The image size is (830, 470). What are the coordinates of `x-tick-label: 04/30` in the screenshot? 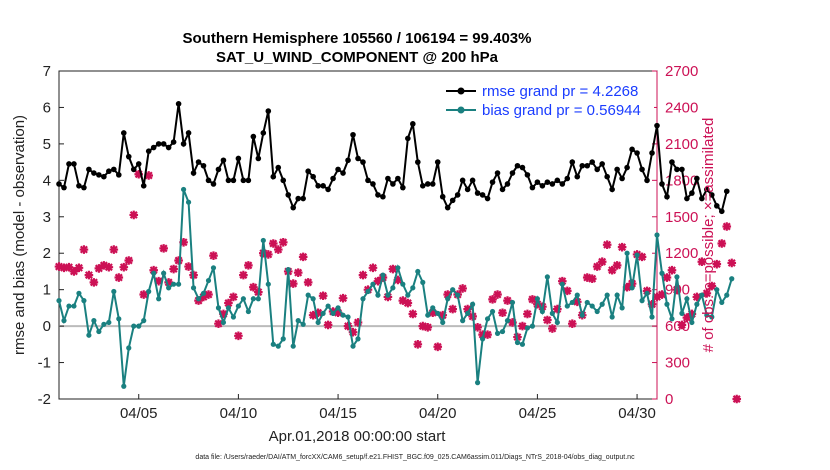 It's located at (637, 413).